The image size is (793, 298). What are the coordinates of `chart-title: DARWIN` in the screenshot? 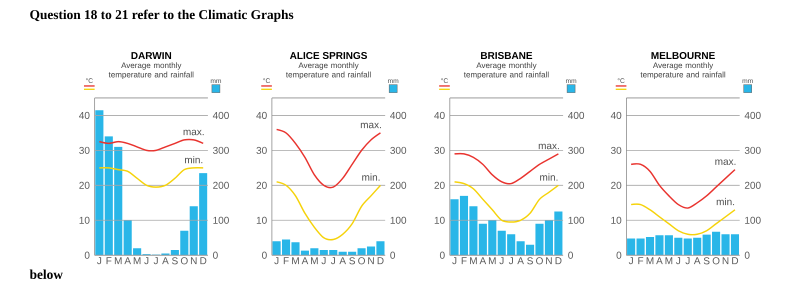 It's located at (151, 56).